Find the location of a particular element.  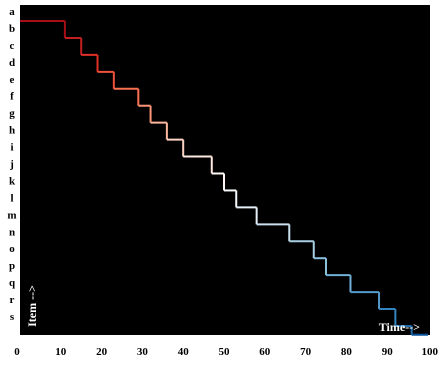

y-tick-label: d is located at coordinates (12, 63).